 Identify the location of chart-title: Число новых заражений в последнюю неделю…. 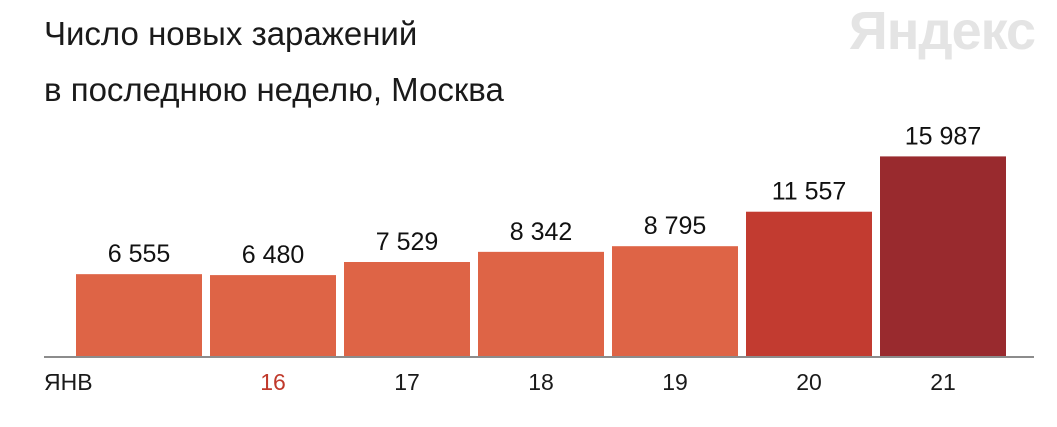
(274, 62).